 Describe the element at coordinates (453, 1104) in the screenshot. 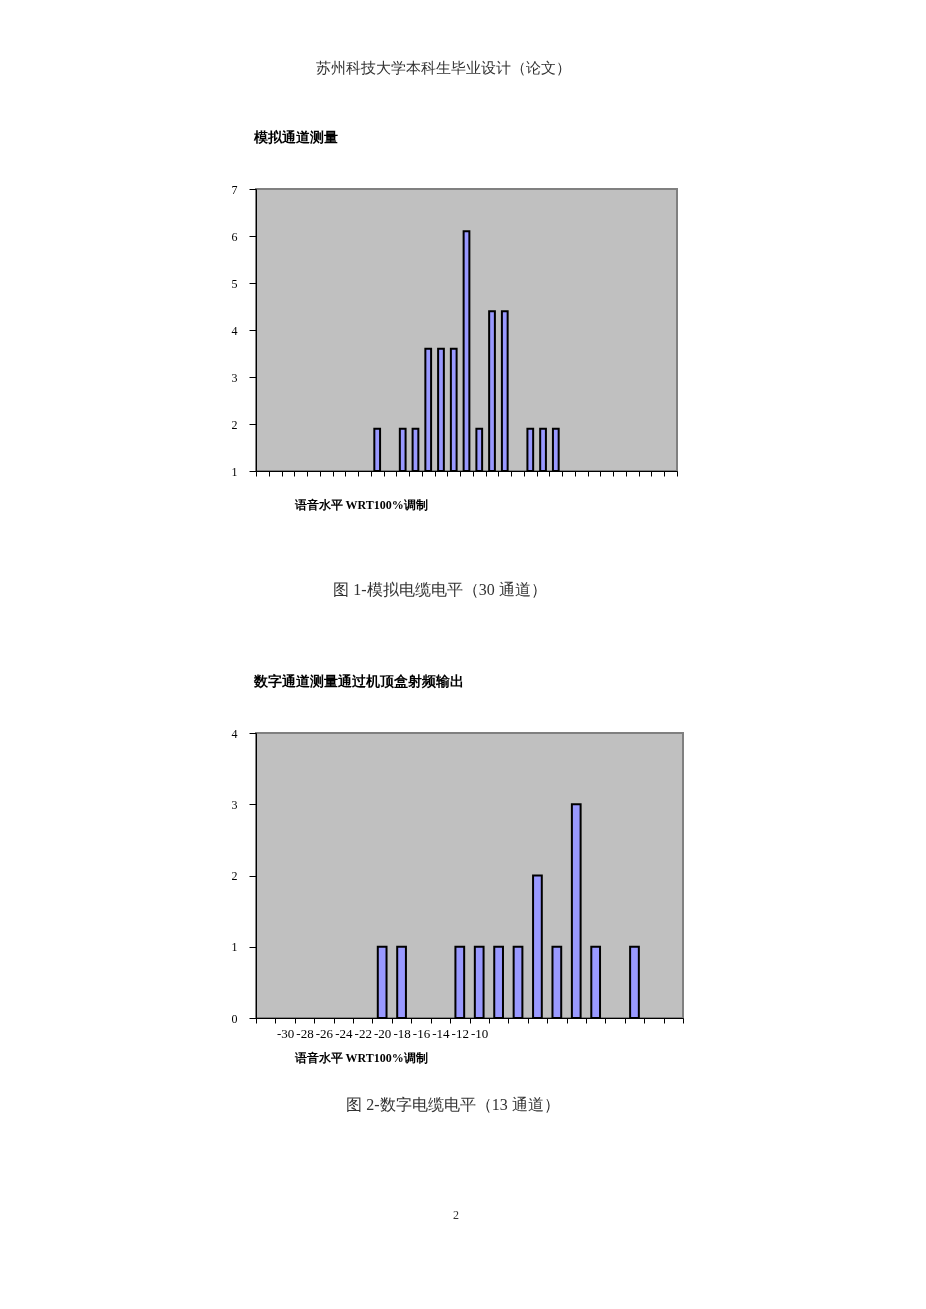

I see `caption: 图 2-数字电缆电平（13 通道）` at that location.